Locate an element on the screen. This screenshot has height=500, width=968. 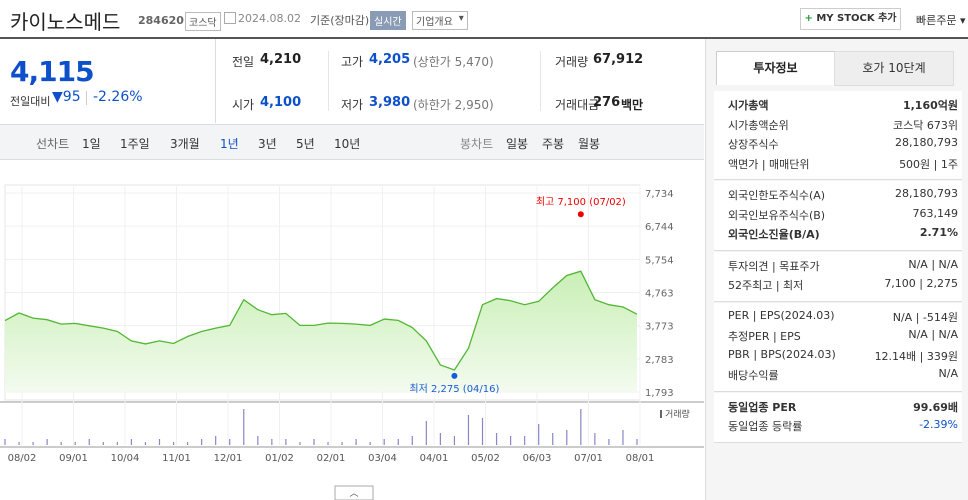
quote-value: 67,912 is located at coordinates (618, 59).